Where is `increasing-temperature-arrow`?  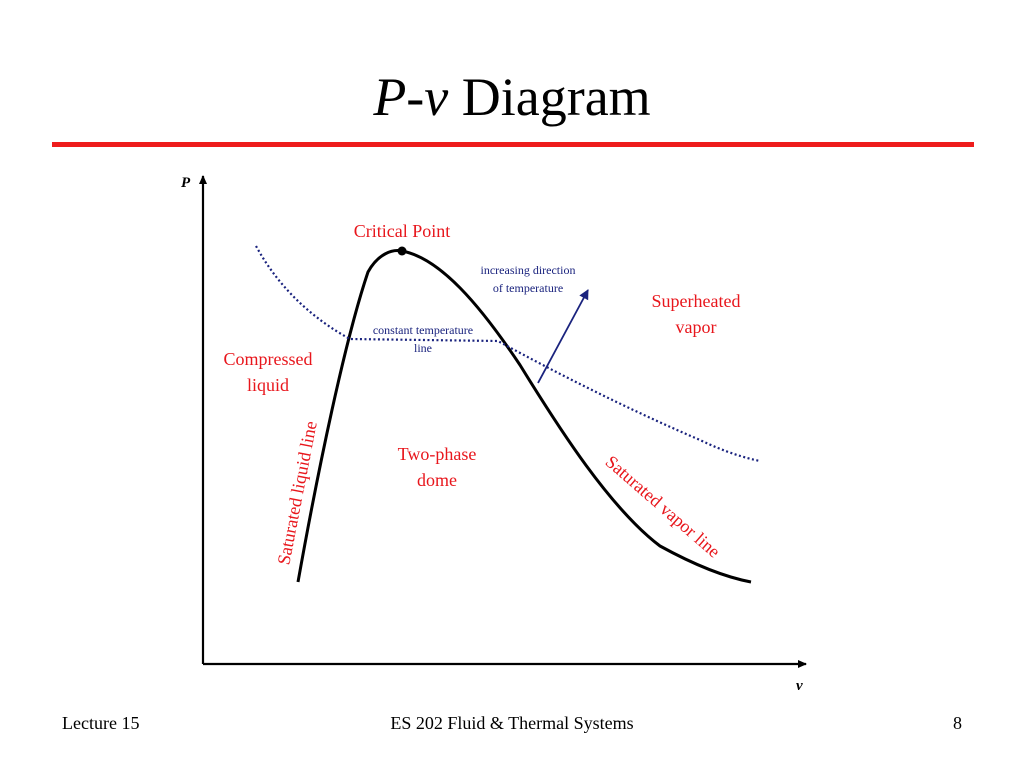
increasing-temperature-arrow is located at coordinates (563, 336).